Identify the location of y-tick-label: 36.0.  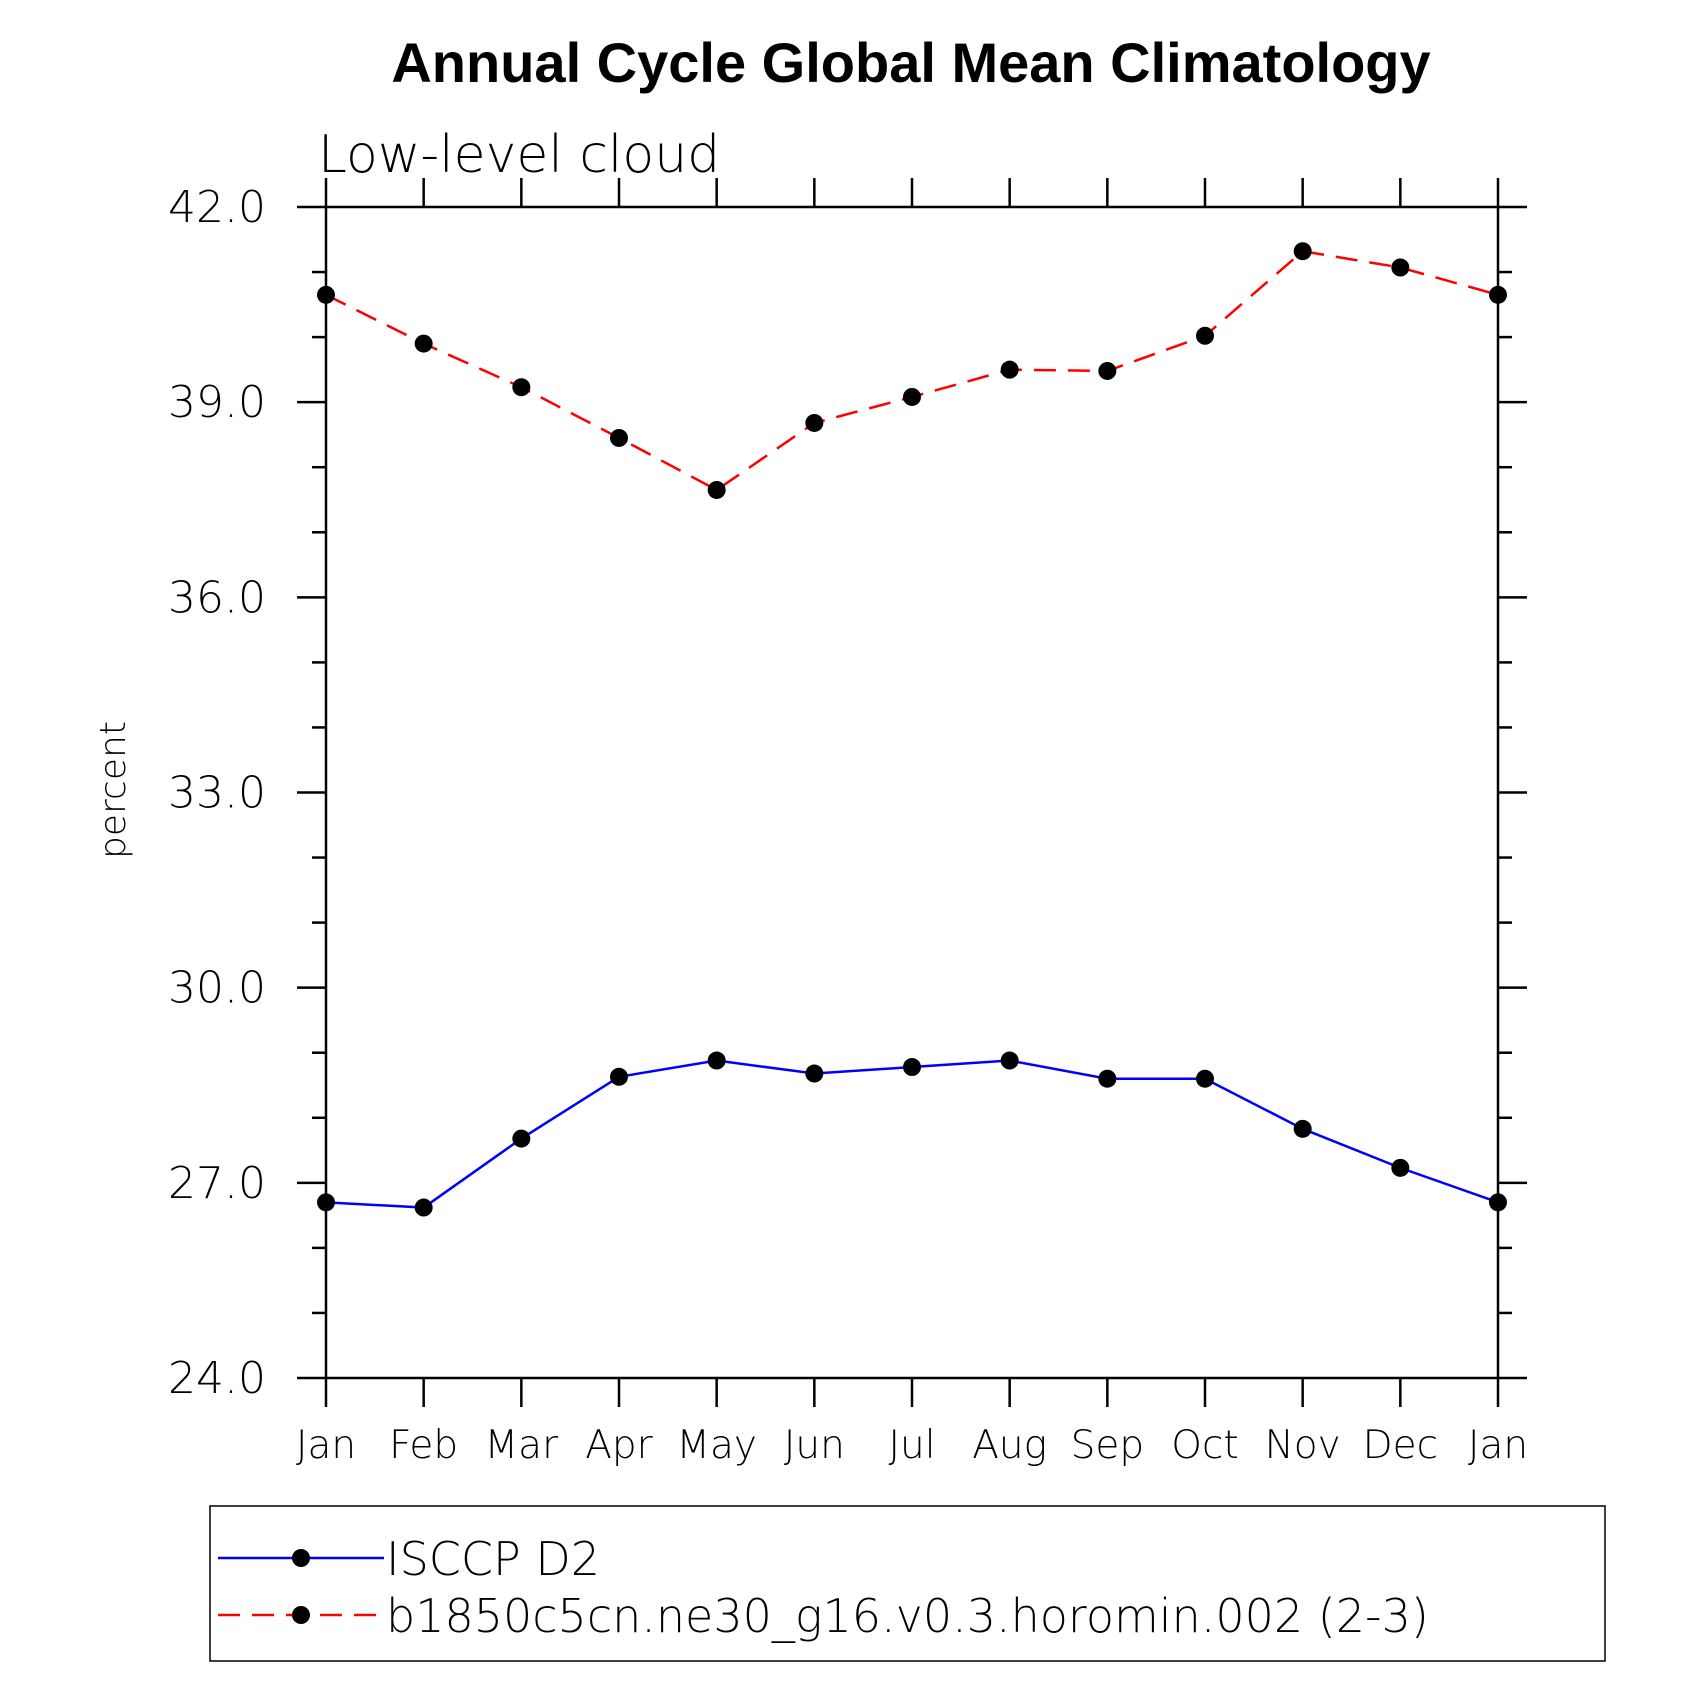
(217, 597).